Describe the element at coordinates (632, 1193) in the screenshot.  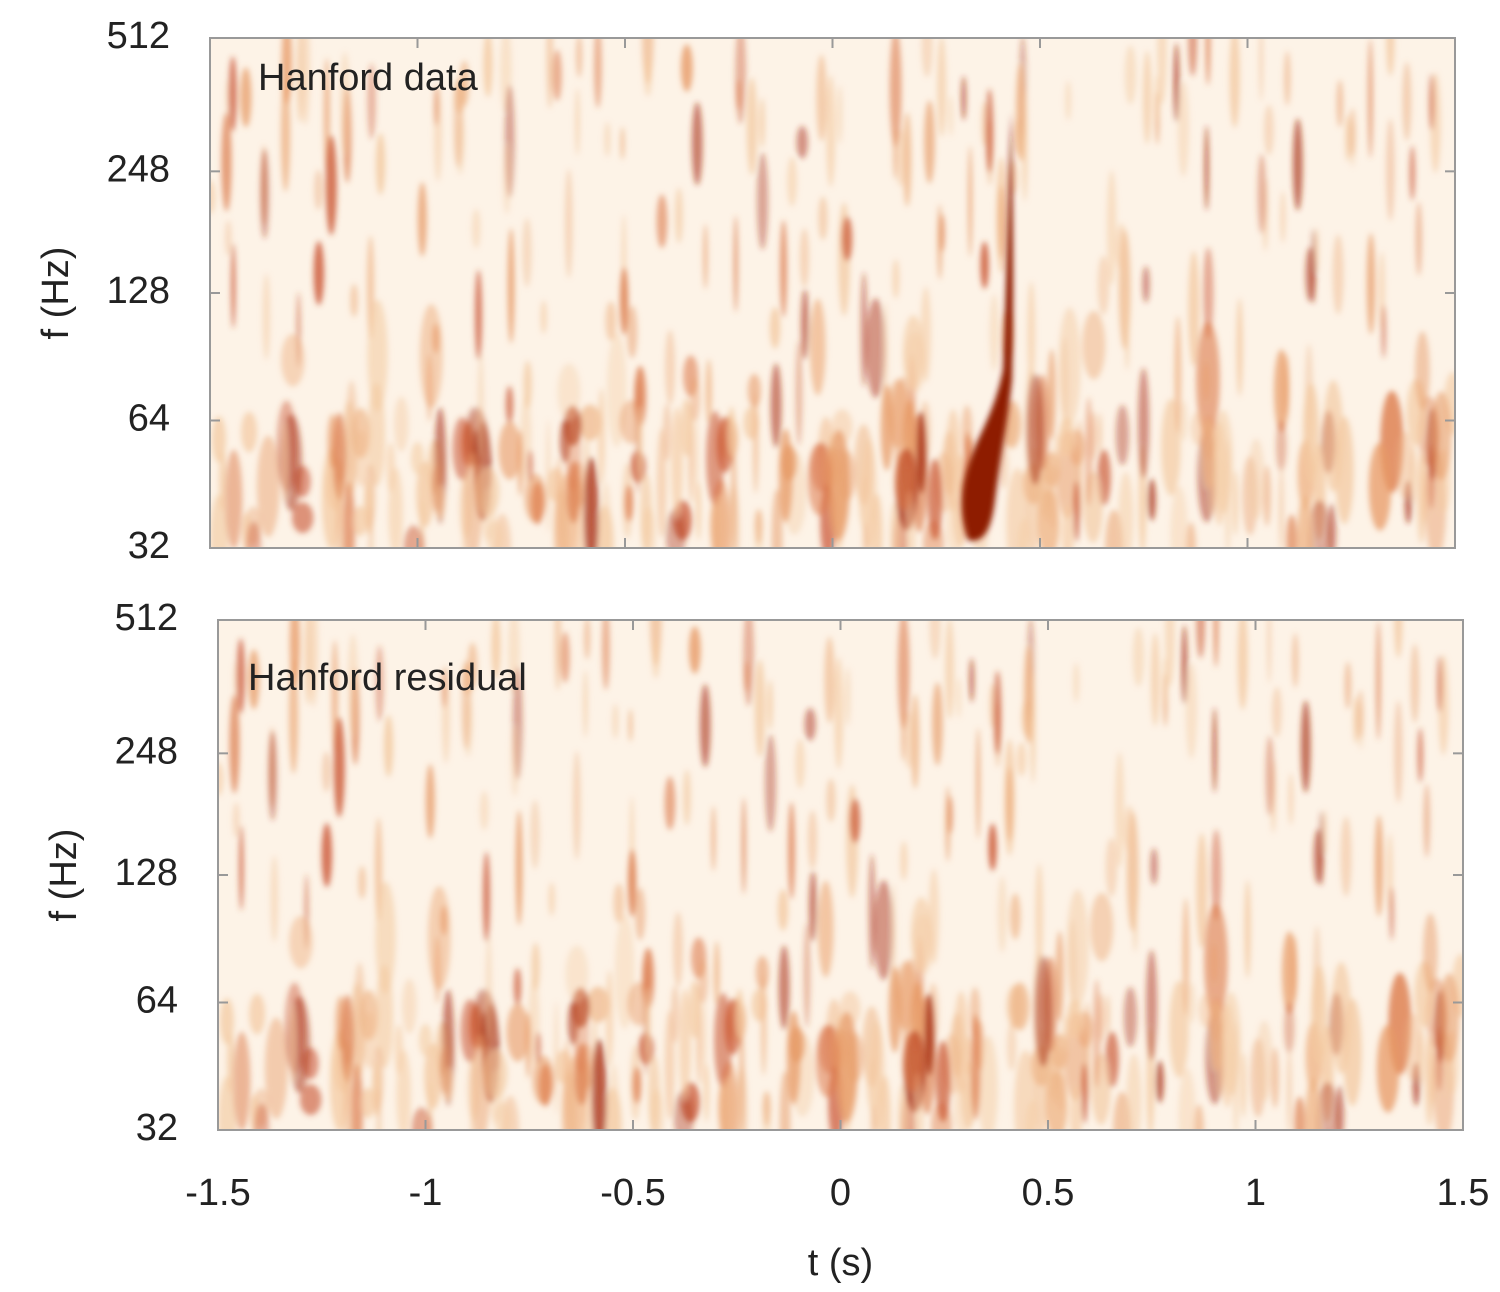
I see `x-tick-label: -0.5` at that location.